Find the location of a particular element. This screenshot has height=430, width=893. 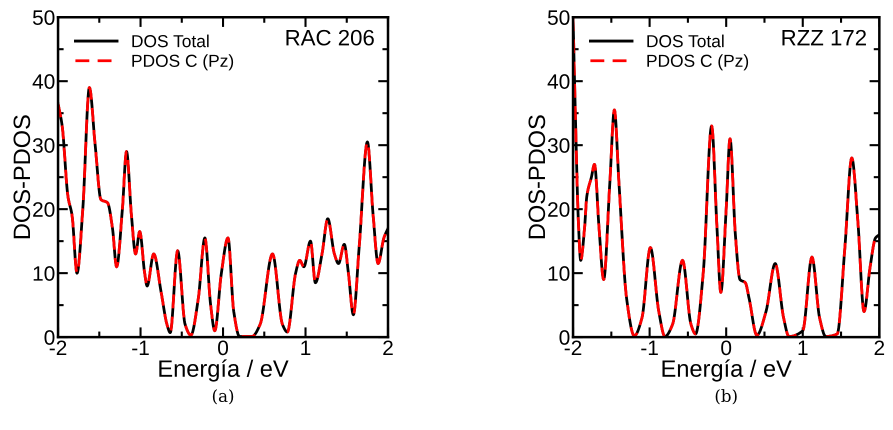

text: (b) is located at coordinates (726, 396).